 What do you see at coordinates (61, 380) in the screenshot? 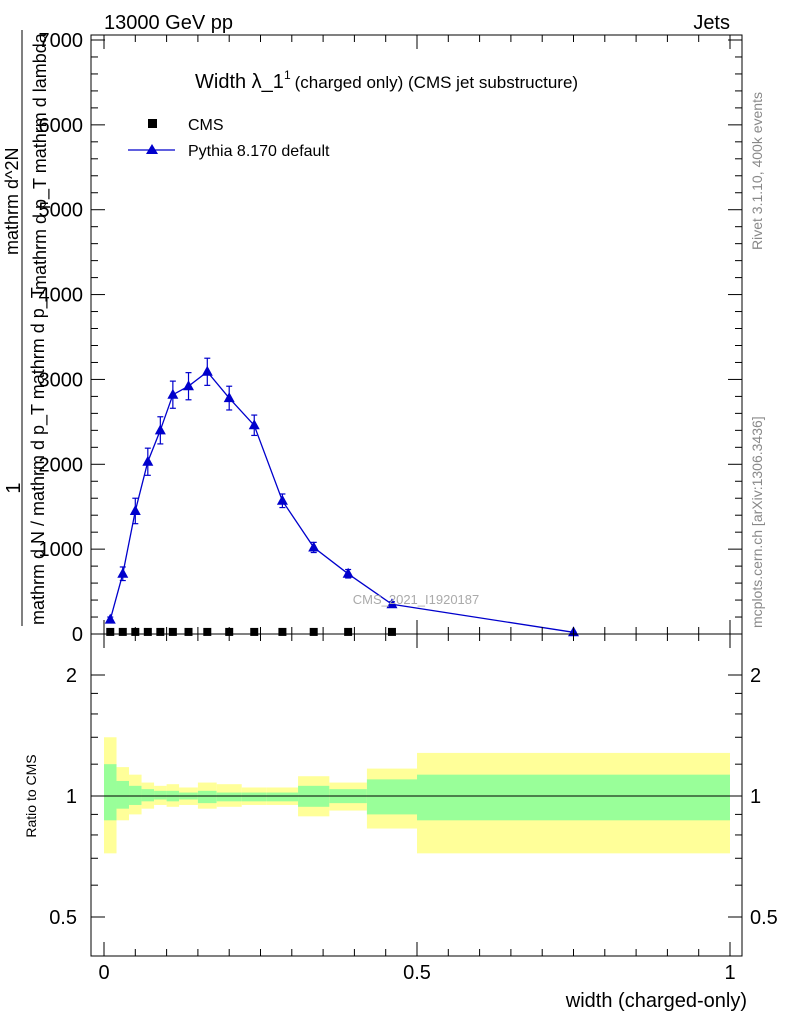
I see `y-tick-label: 3000` at bounding box center [61, 380].